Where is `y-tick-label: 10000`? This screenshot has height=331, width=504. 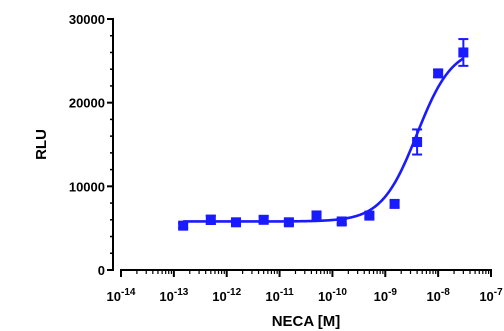
y-tick-label: 10000 is located at coordinates (87, 186).